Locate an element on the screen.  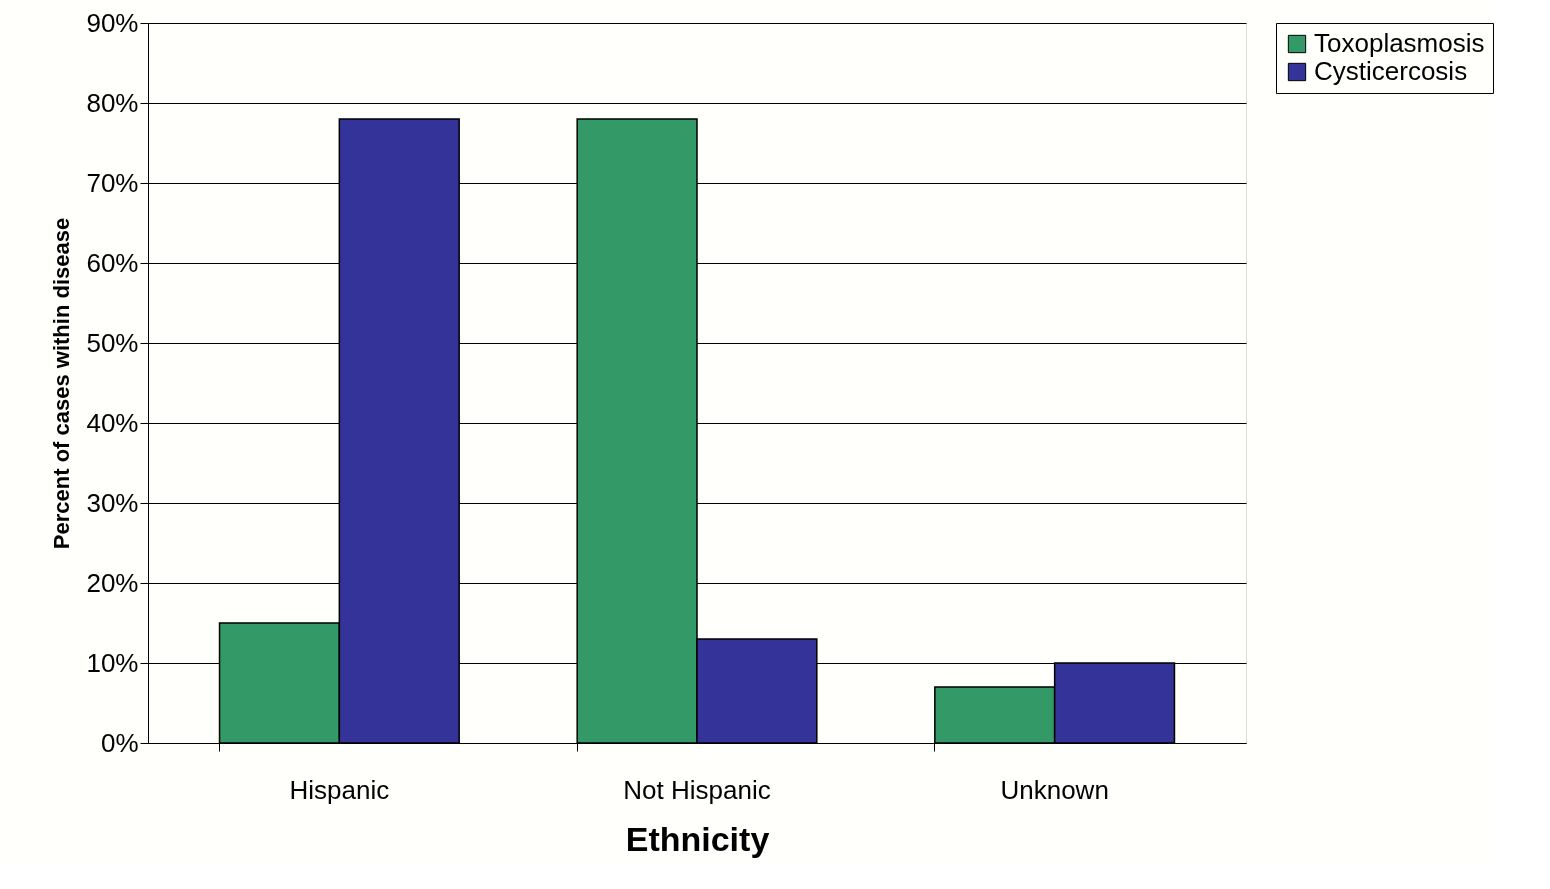
x-axis-title: Ethnicity is located at coordinates (697, 838).